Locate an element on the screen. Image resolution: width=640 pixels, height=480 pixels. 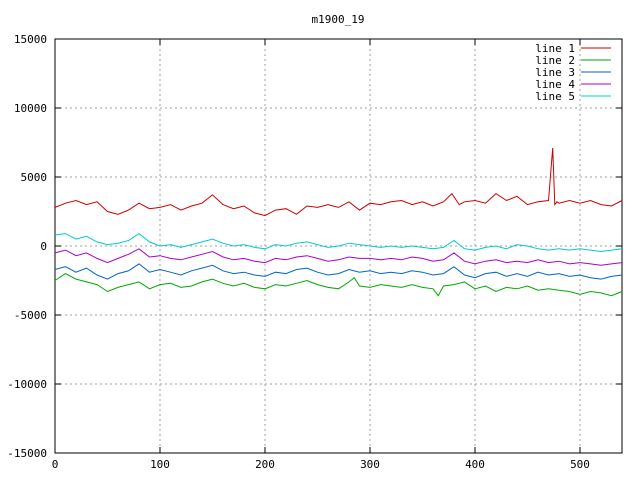
legend-label-3: line 3 is located at coordinates (555, 72).